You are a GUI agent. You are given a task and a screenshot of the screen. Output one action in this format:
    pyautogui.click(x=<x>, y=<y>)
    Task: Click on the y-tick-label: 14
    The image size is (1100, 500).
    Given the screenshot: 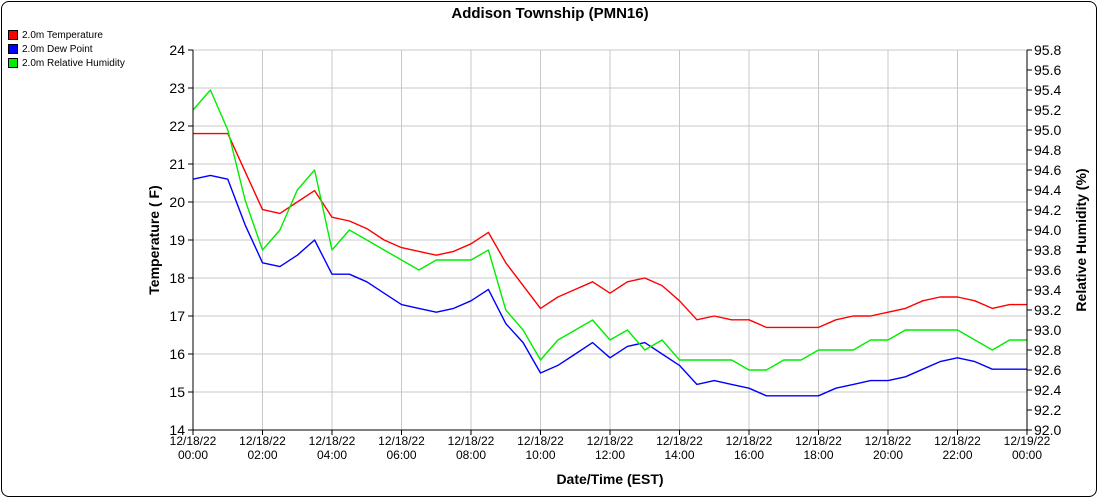 What is the action you would take?
    pyautogui.click(x=177, y=430)
    